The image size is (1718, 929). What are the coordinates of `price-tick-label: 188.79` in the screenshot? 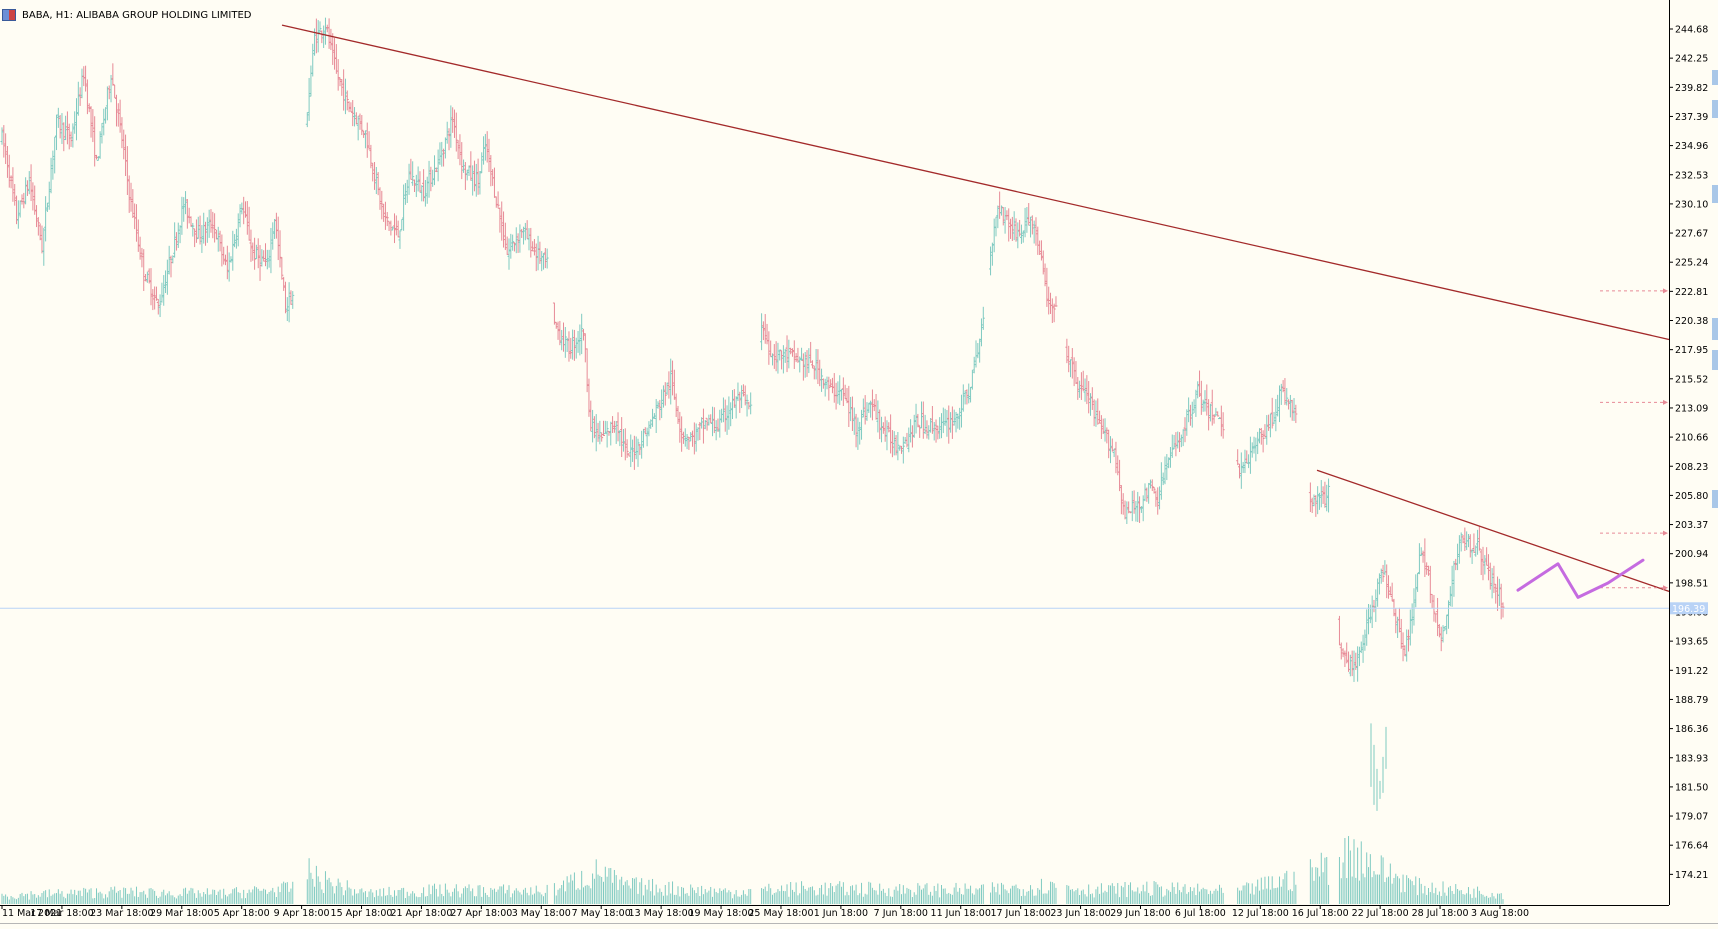 It's located at (1691, 700).